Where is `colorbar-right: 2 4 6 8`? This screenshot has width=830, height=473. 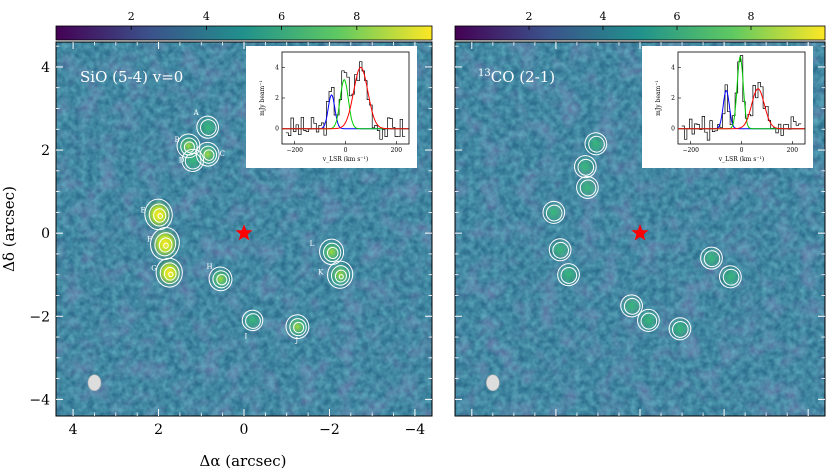
colorbar-right: 2 4 6 8 is located at coordinates (640, 25).